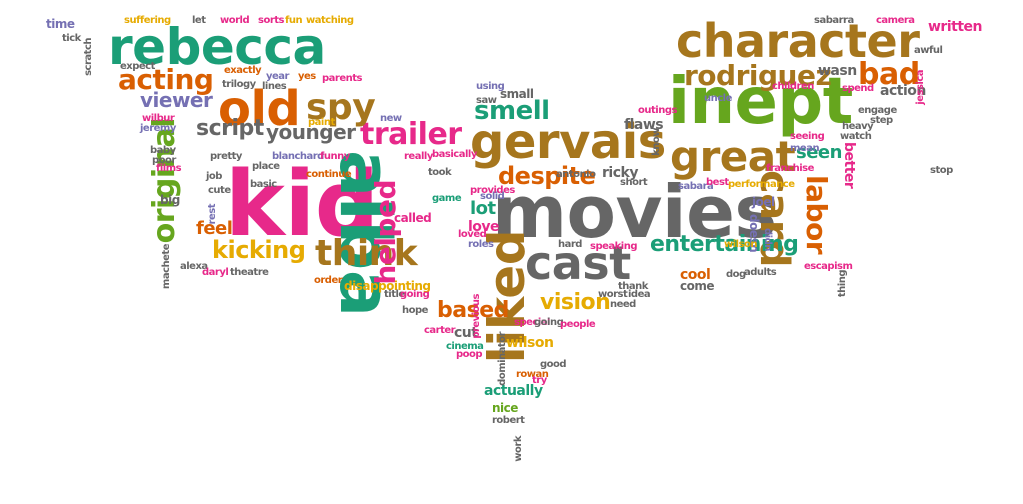 This screenshot has width=1023, height=504. Describe the element at coordinates (164, 160) in the screenshot. I see `cloud-word: poor` at that location.